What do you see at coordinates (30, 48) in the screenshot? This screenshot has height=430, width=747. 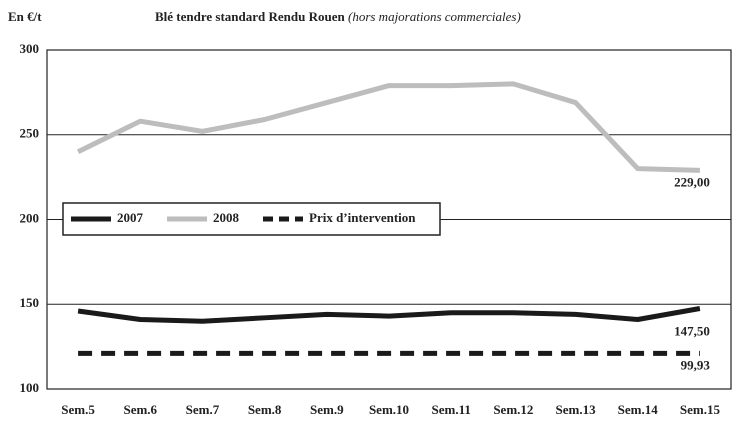 I see `y-tick-label: 300` at bounding box center [30, 48].